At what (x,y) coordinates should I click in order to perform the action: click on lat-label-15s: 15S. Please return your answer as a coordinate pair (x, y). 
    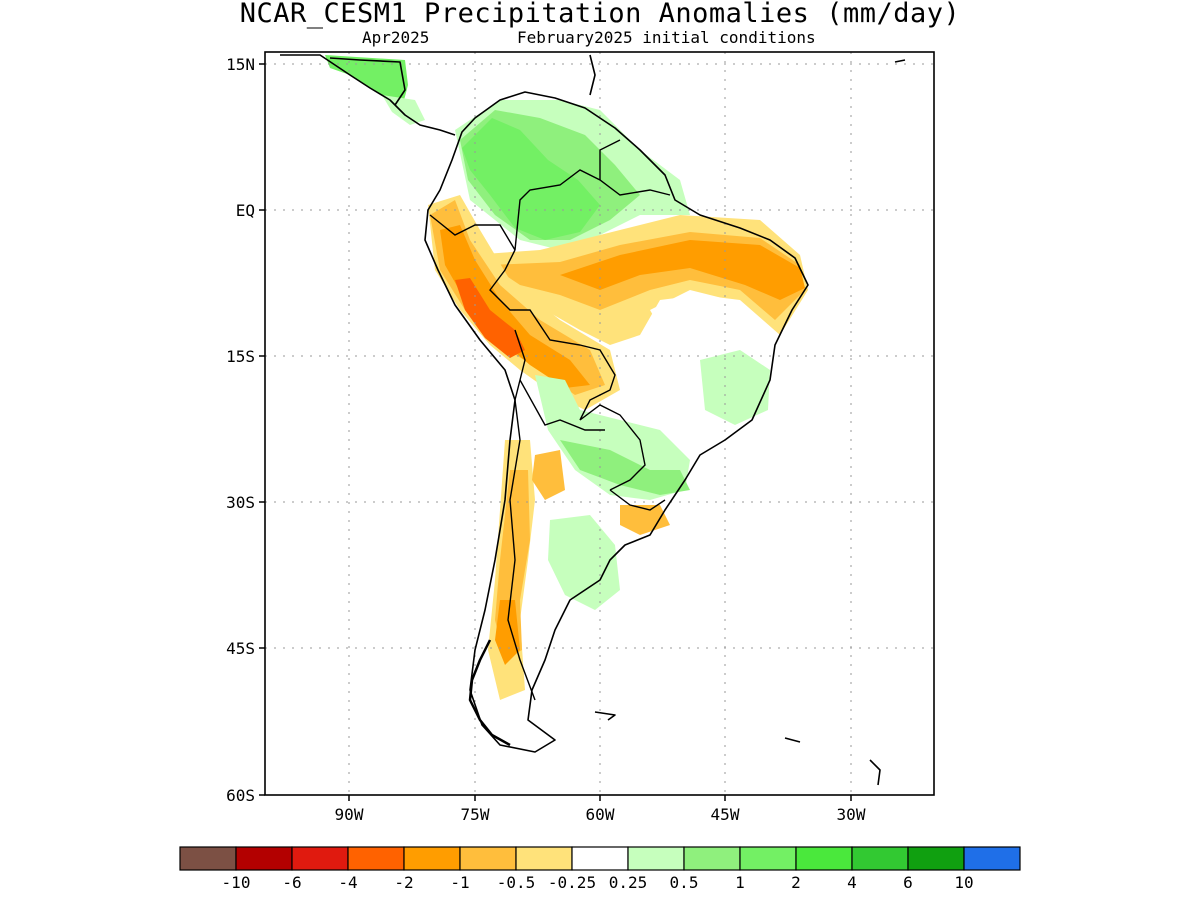
    Looking at the image, I should click on (240, 356).